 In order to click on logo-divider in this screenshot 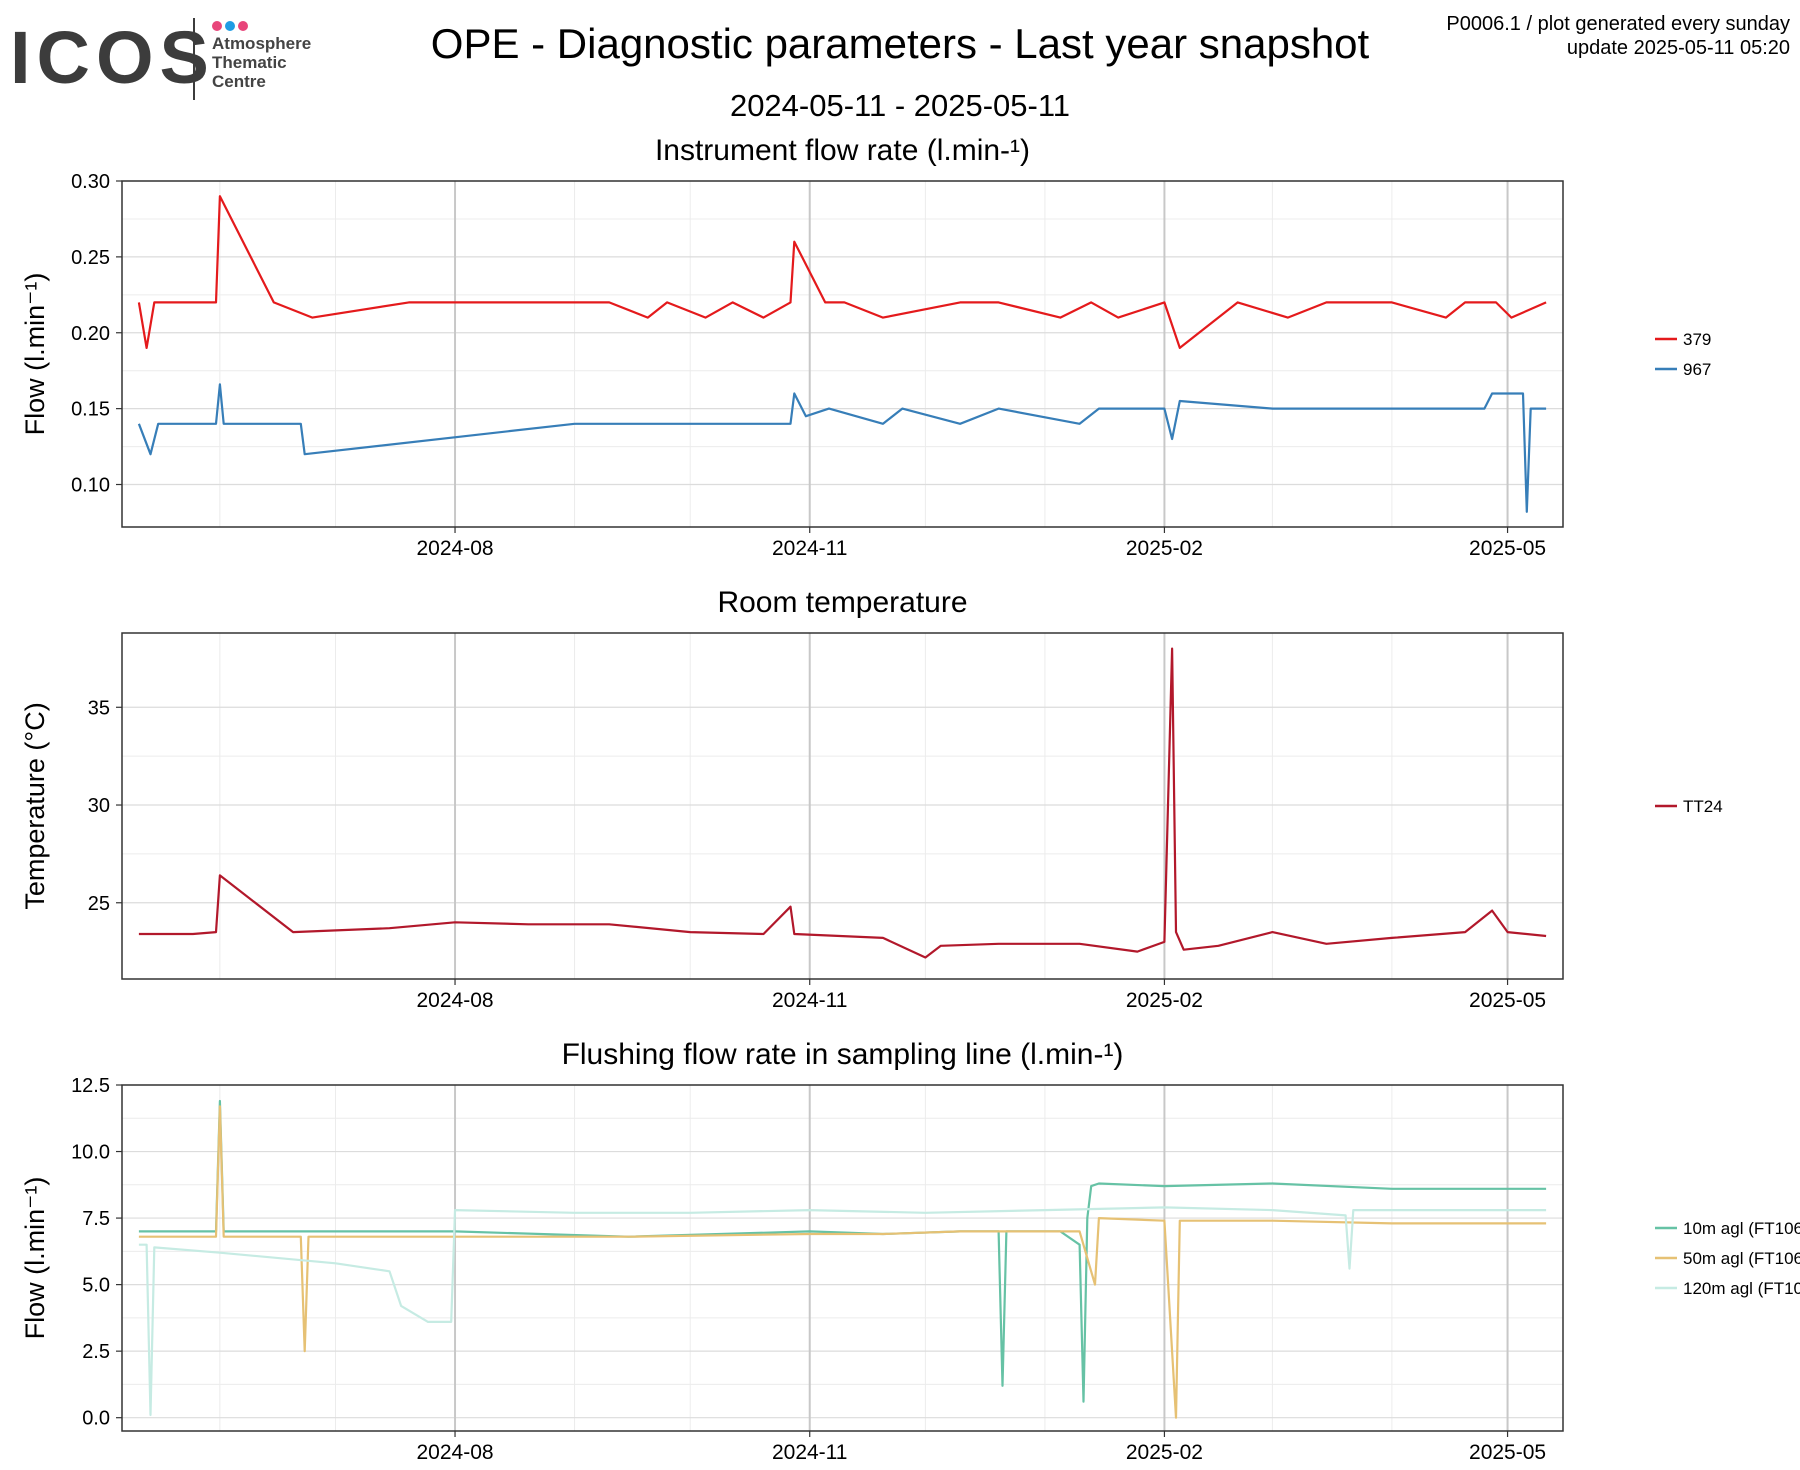, I will do `click(194, 59)`.